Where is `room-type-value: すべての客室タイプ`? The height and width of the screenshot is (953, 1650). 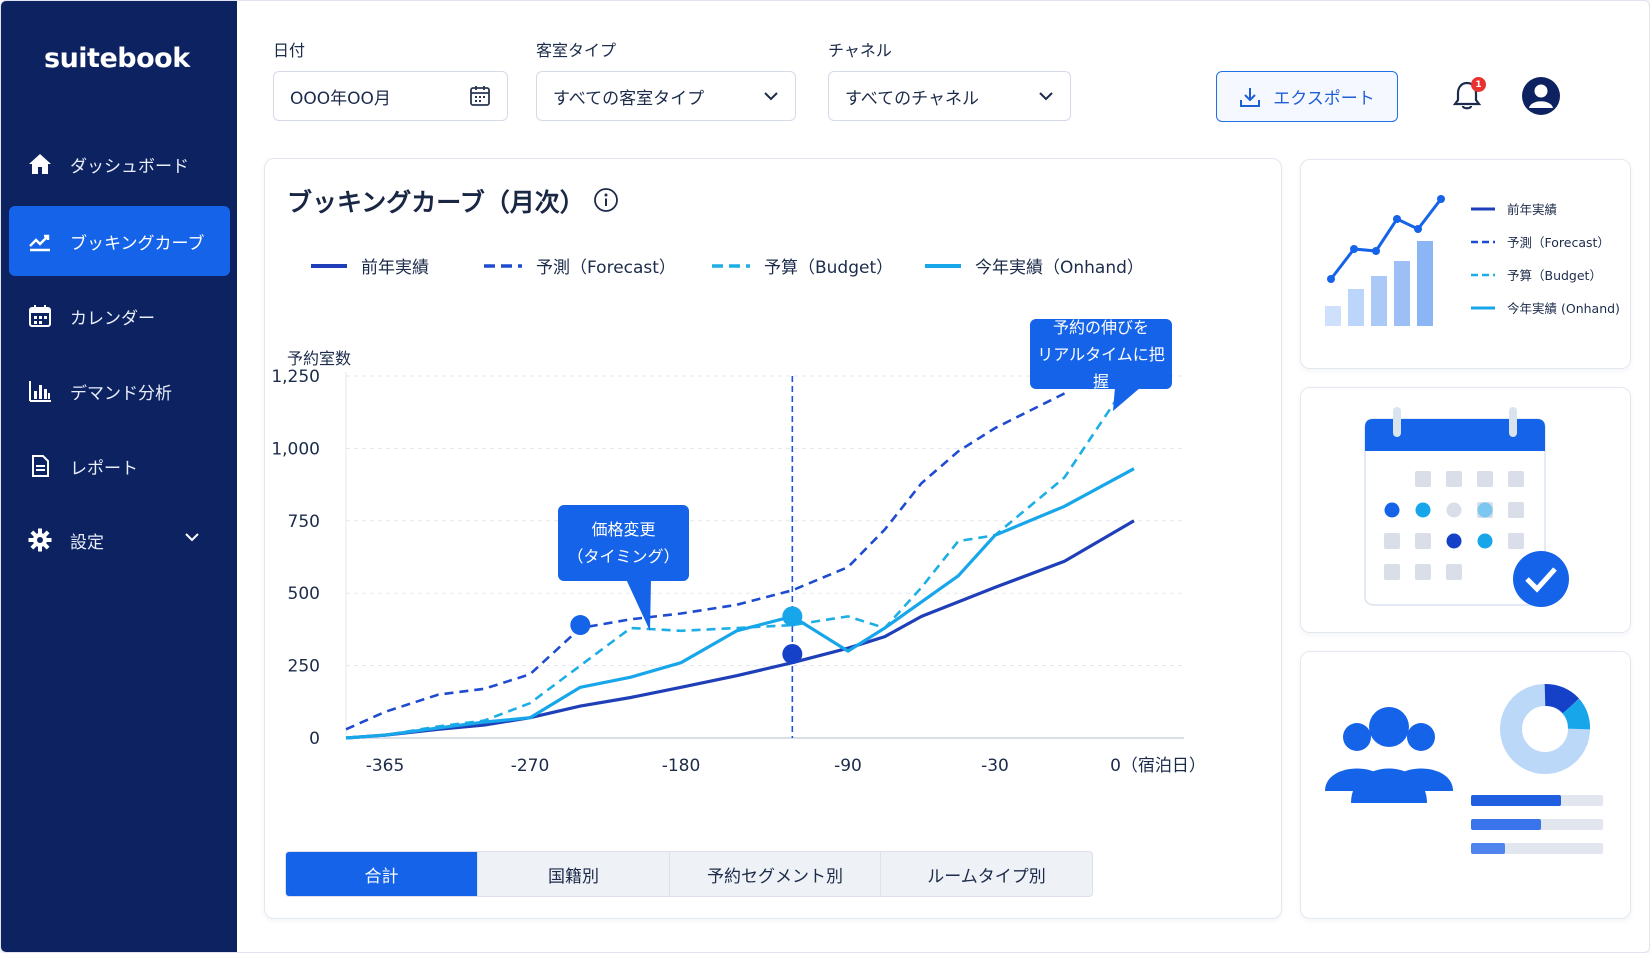
room-type-value: すべての客室タイプ is located at coordinates (629, 98).